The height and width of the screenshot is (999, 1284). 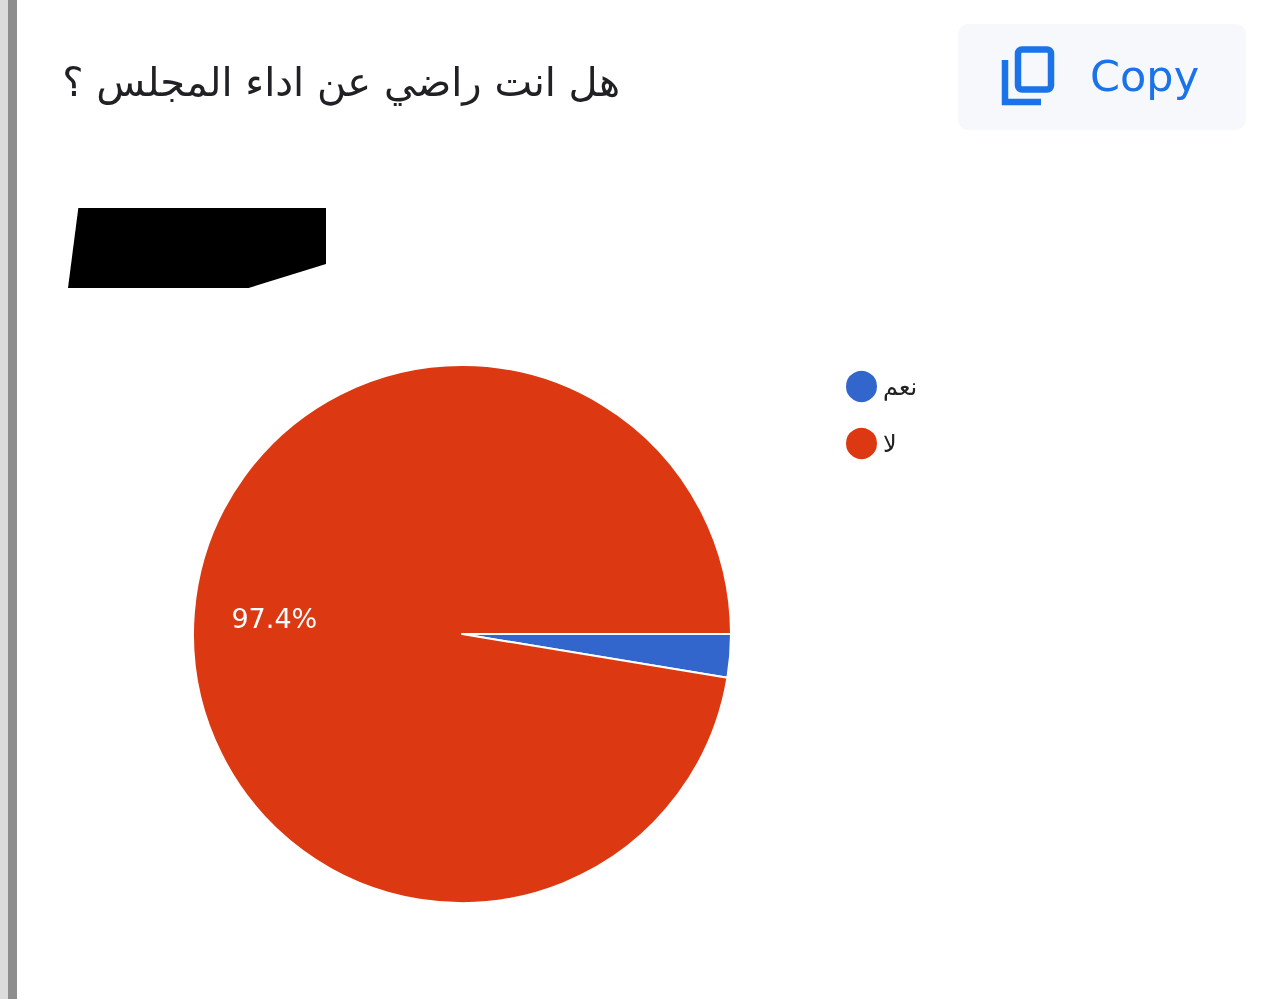 What do you see at coordinates (274, 619) in the screenshot?
I see `data-label: 97.4%` at bounding box center [274, 619].